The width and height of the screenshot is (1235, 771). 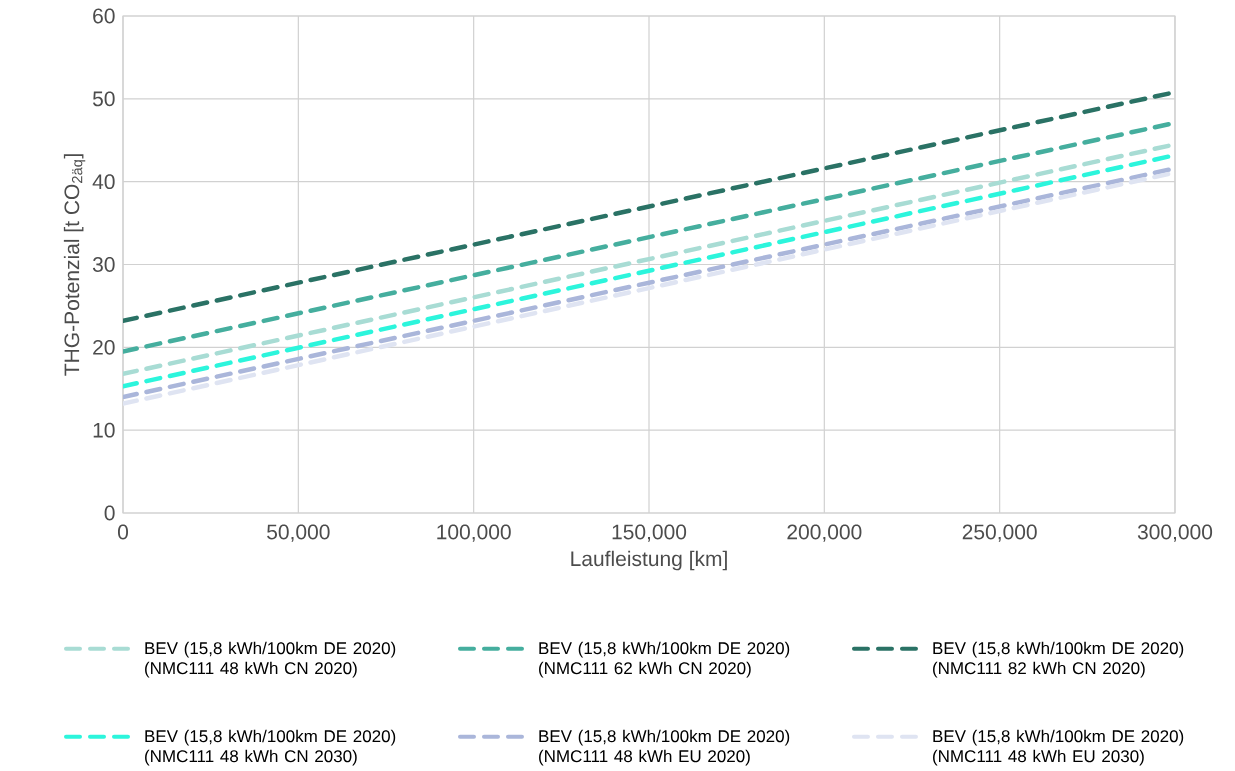 I want to click on y-axis-title: THG-Potenzial [t CO$_{2äq}$], so click(x=74, y=265).